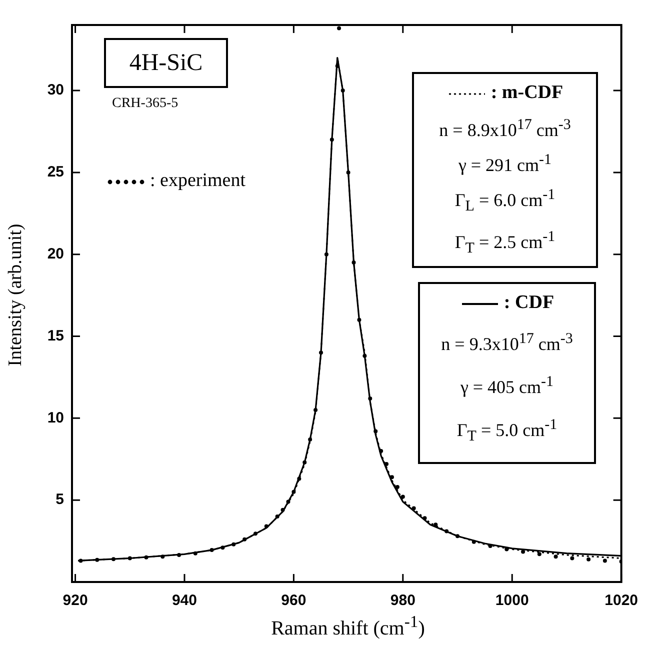 This screenshot has height=656, width=658. What do you see at coordinates (529, 302) in the screenshot?
I see `legend-label: : CDF` at bounding box center [529, 302].